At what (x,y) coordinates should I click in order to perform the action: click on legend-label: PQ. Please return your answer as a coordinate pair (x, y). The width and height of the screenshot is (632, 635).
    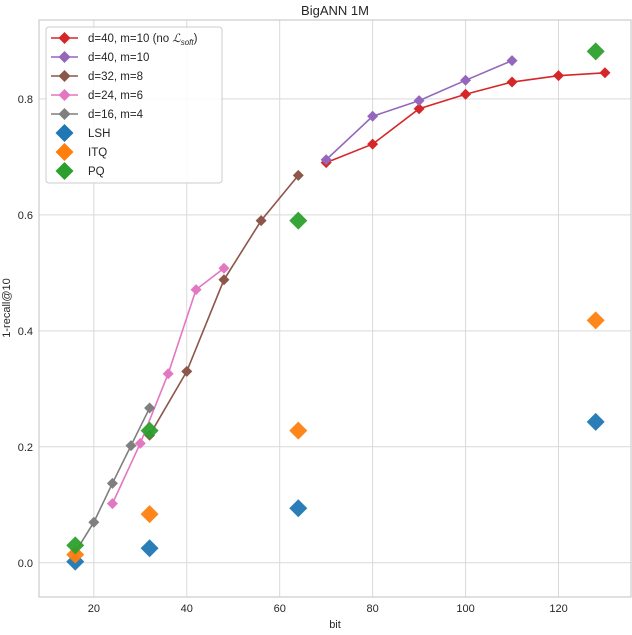
    Looking at the image, I should click on (96, 172).